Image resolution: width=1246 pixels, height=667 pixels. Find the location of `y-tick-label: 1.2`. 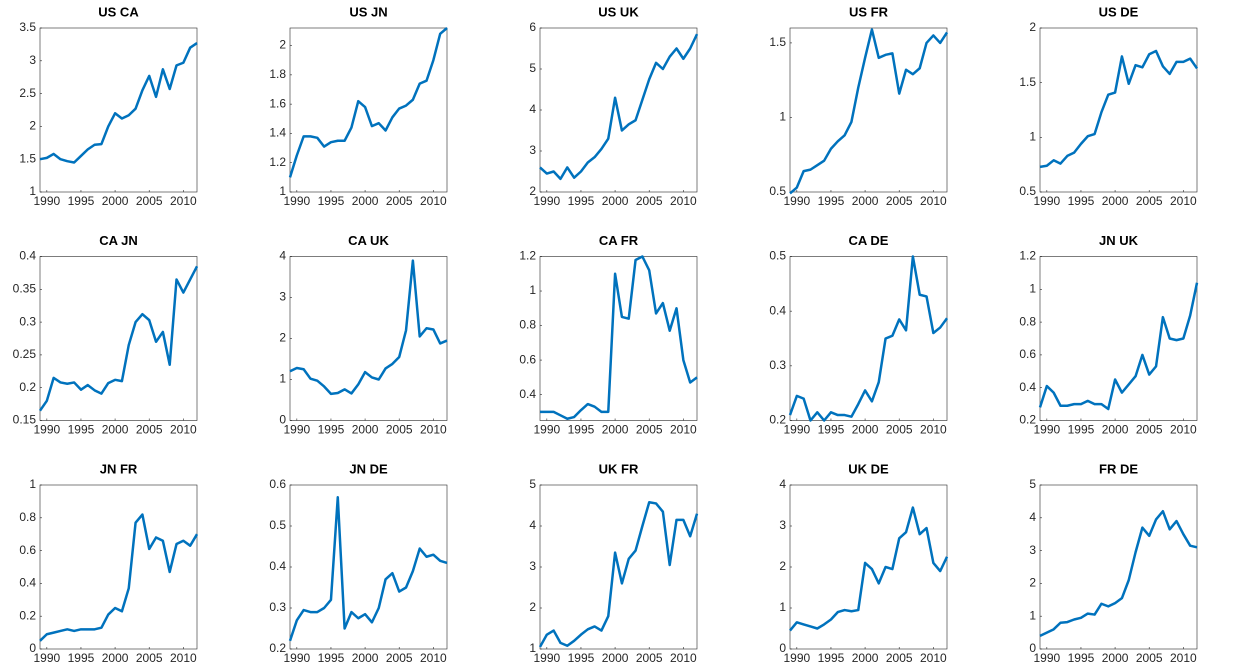

y-tick-label: 1.2 is located at coordinates (1027, 256).